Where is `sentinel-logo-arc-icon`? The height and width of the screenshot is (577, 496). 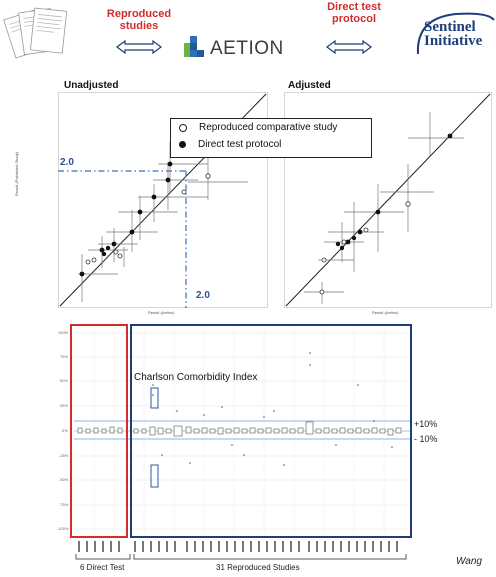
sentinel-logo-arc-icon is located at coordinates (455, 33).